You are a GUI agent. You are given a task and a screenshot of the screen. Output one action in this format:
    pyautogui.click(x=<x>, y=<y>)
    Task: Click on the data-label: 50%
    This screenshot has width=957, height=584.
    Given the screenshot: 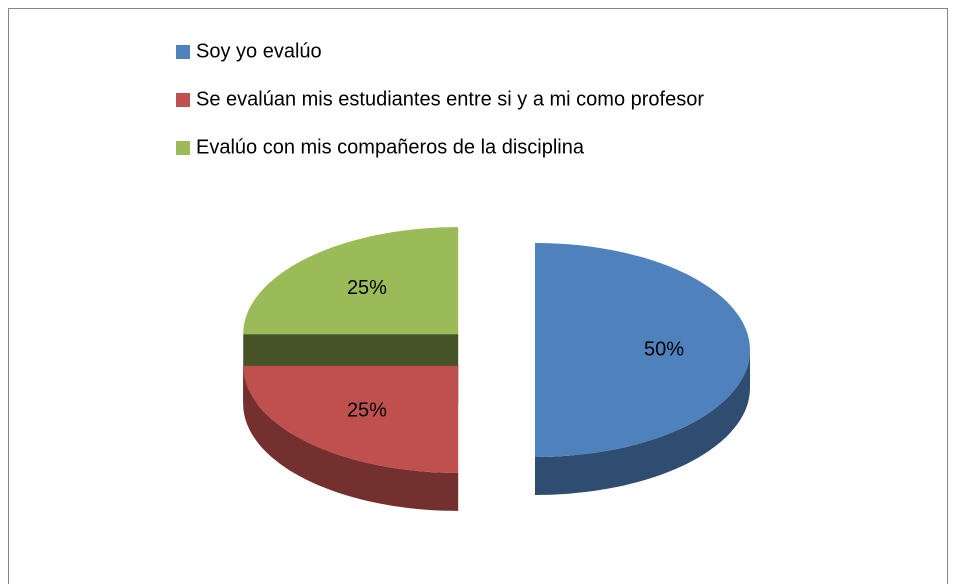 What is the action you would take?
    pyautogui.click(x=664, y=349)
    